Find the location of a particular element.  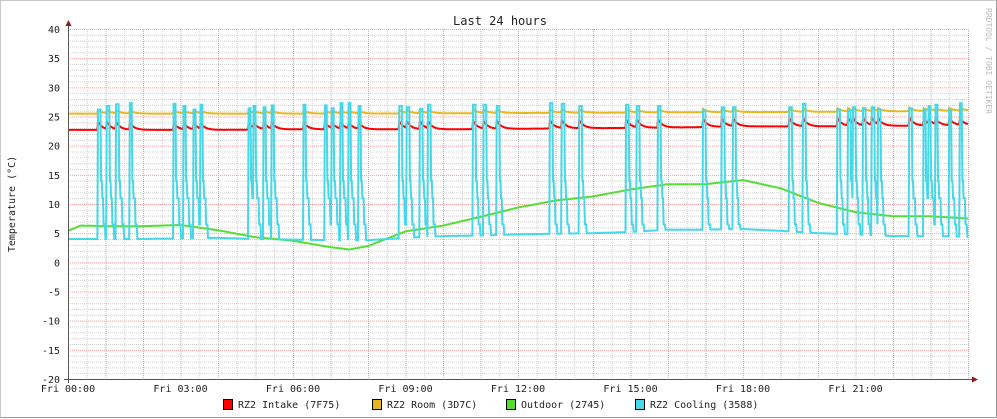

y-tick-label: -20 is located at coordinates (51, 380).